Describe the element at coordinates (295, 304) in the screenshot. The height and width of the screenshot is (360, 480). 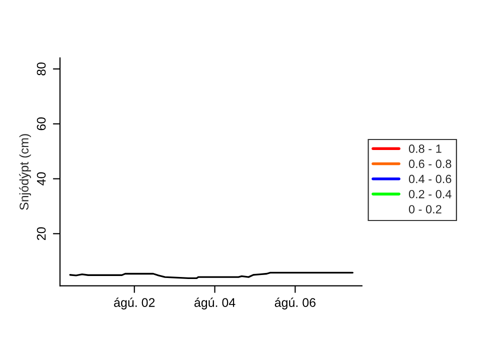
I see `x-tick-label: ágú. 06` at that location.